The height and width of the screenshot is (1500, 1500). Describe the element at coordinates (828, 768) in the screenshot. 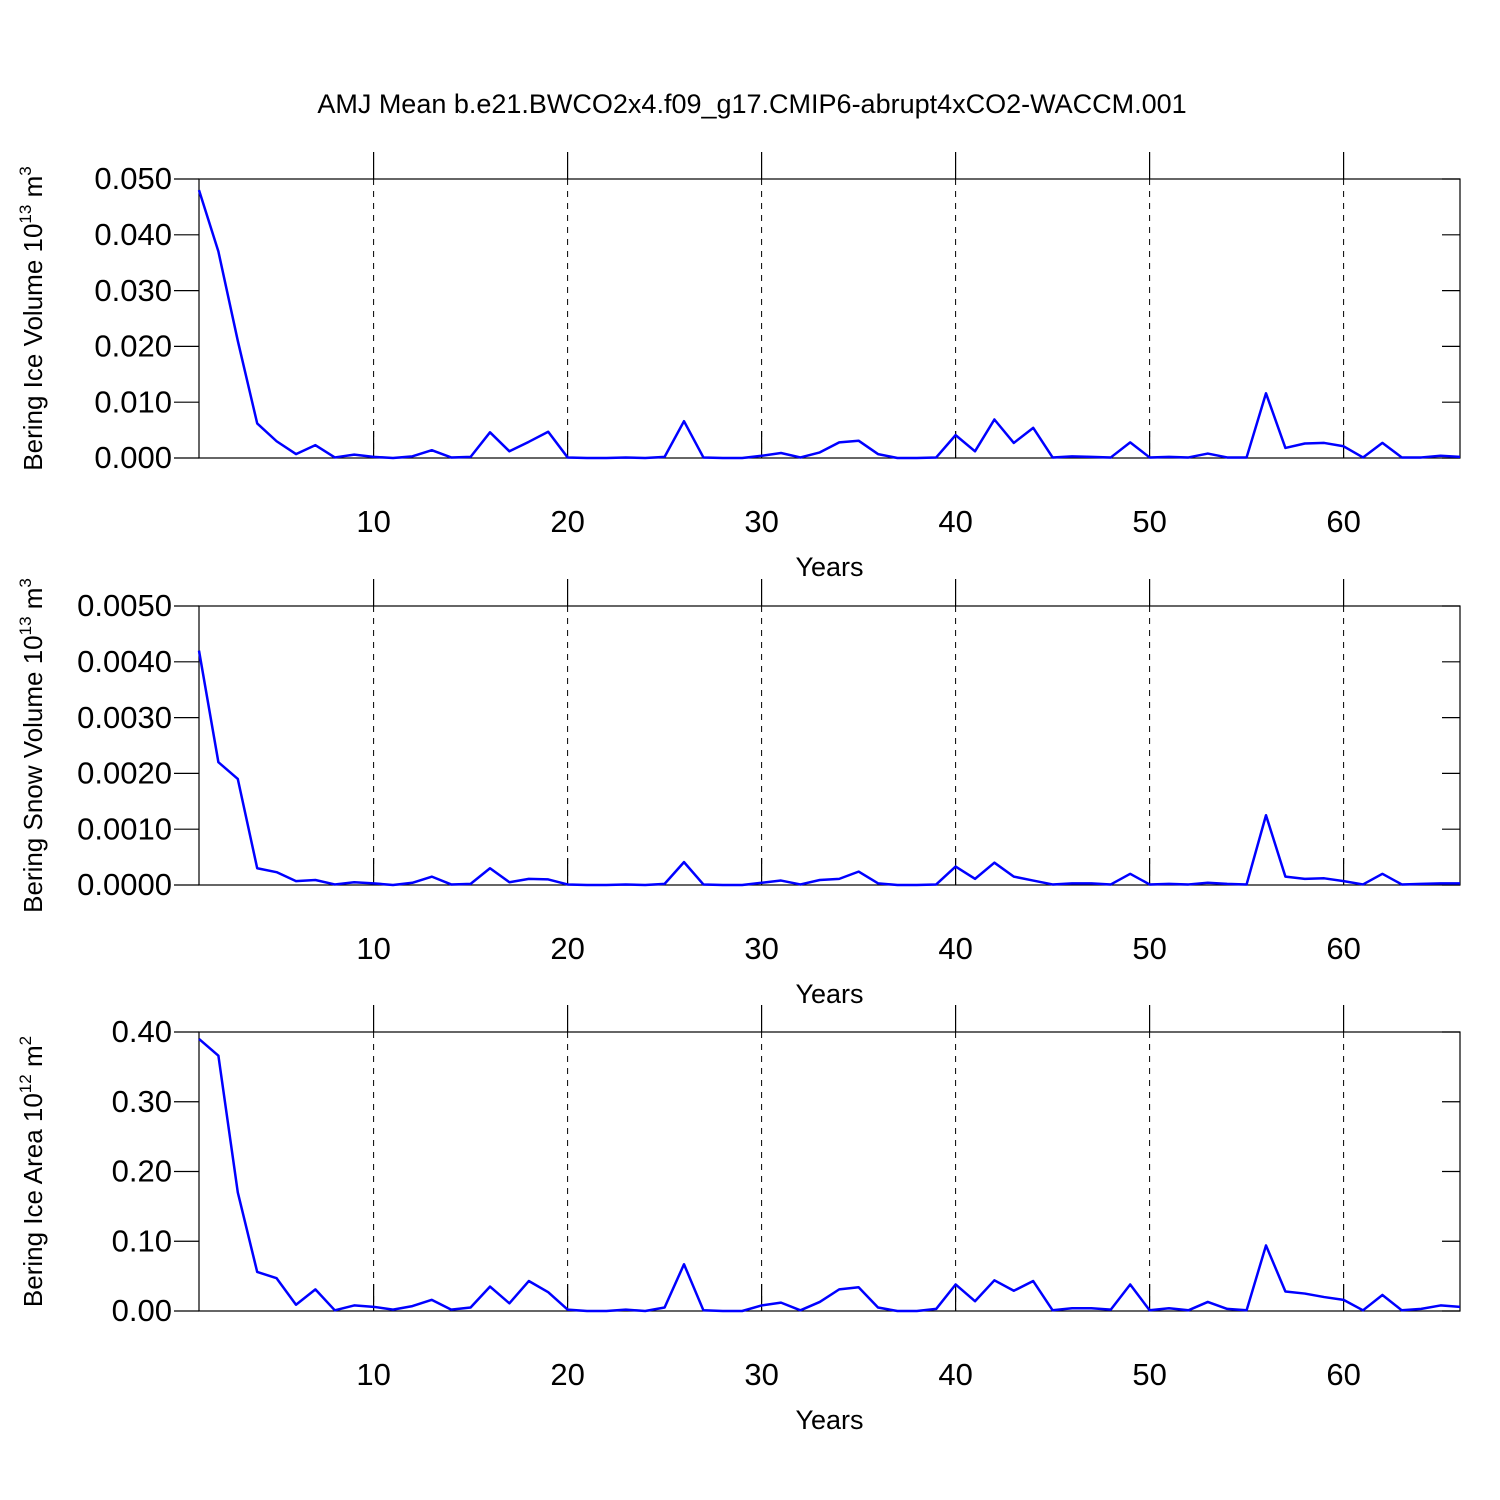

I see `data-line` at that location.